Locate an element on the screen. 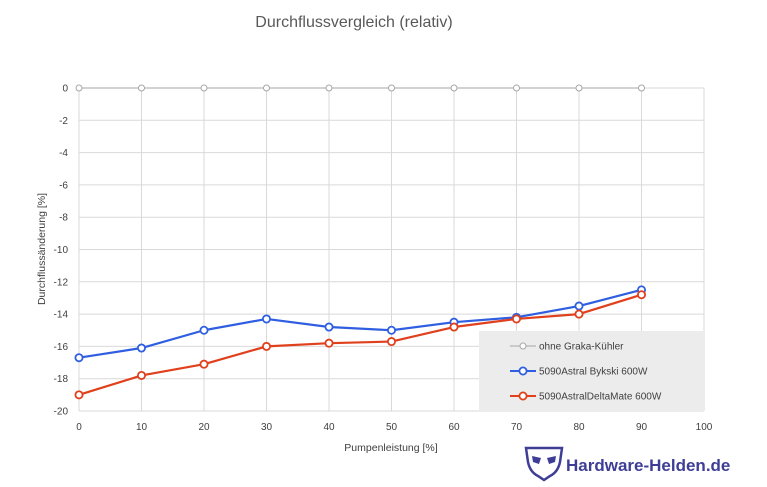 The image size is (767, 487). y-tick-label: -8 is located at coordinates (63, 218).